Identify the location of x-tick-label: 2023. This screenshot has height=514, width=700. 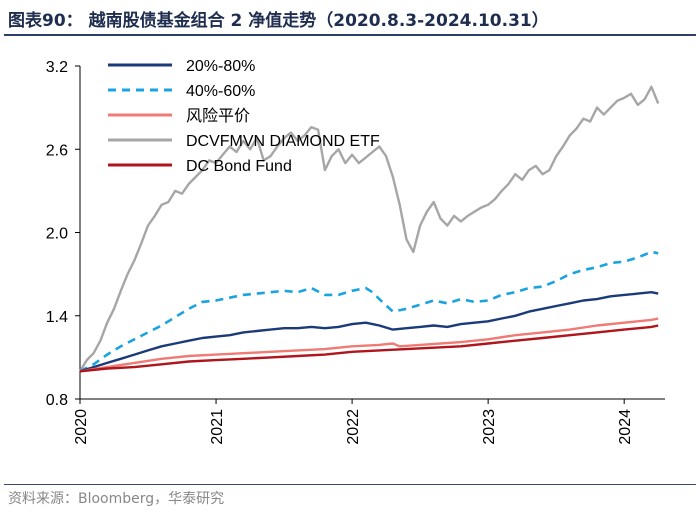
(489, 427).